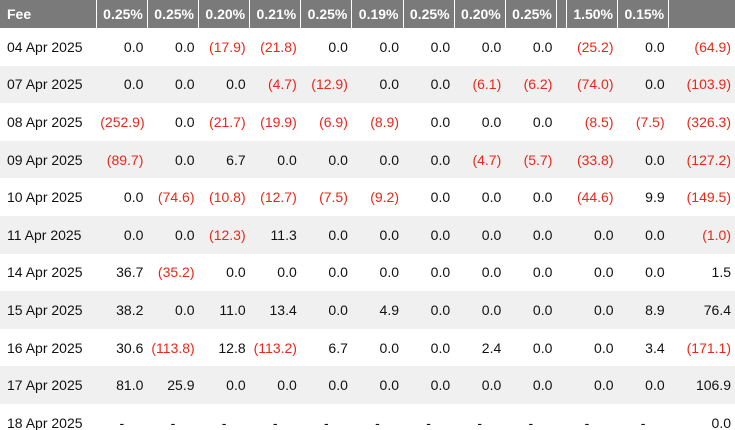 This screenshot has width=735, height=430. What do you see at coordinates (595, 197) in the screenshot?
I see `row-value: (44.6)` at bounding box center [595, 197].